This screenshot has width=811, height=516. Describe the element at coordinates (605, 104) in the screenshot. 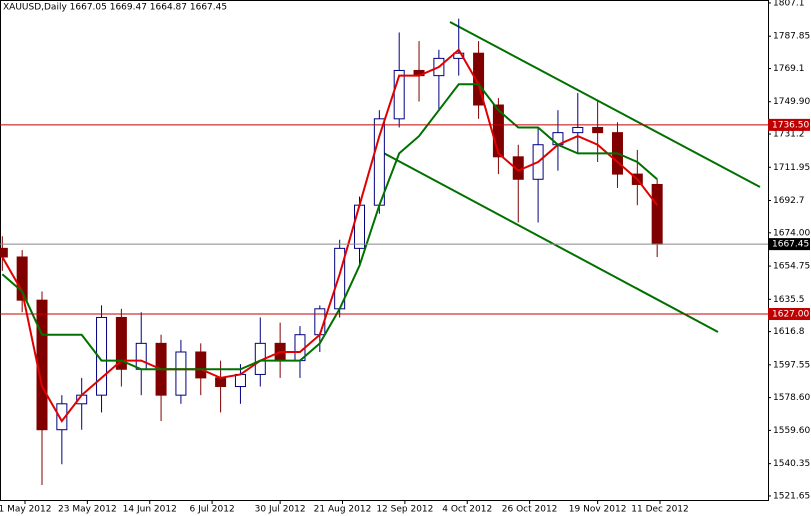

I see `trendline` at that location.